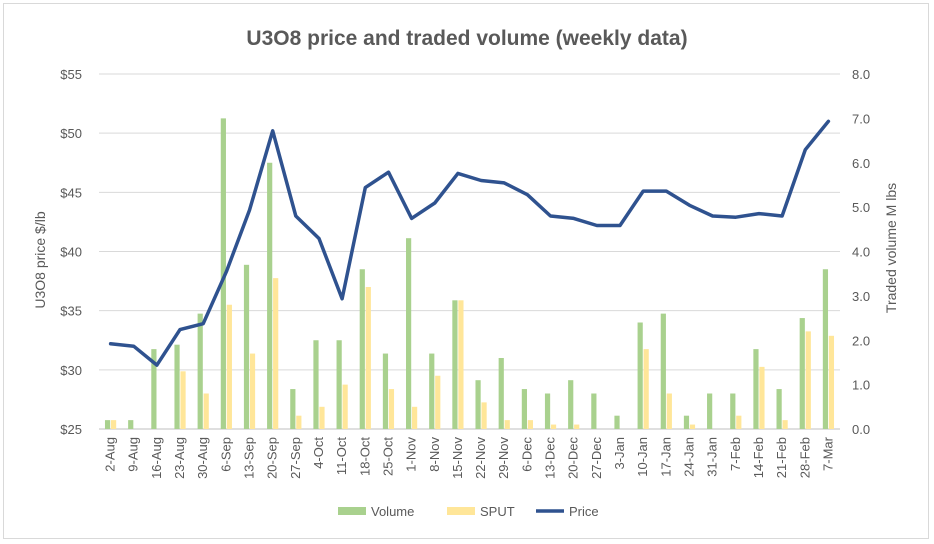  Describe the element at coordinates (387, 456) in the screenshot. I see `x-tick-label: 25-Oct` at that location.